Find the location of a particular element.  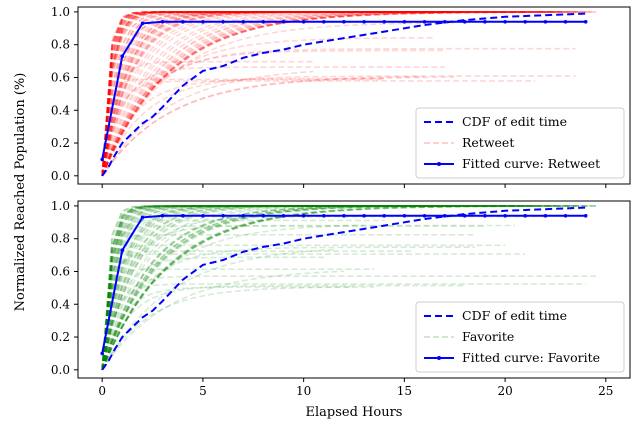

bottom-legend-label: CDF of edit time is located at coordinates (514, 315).